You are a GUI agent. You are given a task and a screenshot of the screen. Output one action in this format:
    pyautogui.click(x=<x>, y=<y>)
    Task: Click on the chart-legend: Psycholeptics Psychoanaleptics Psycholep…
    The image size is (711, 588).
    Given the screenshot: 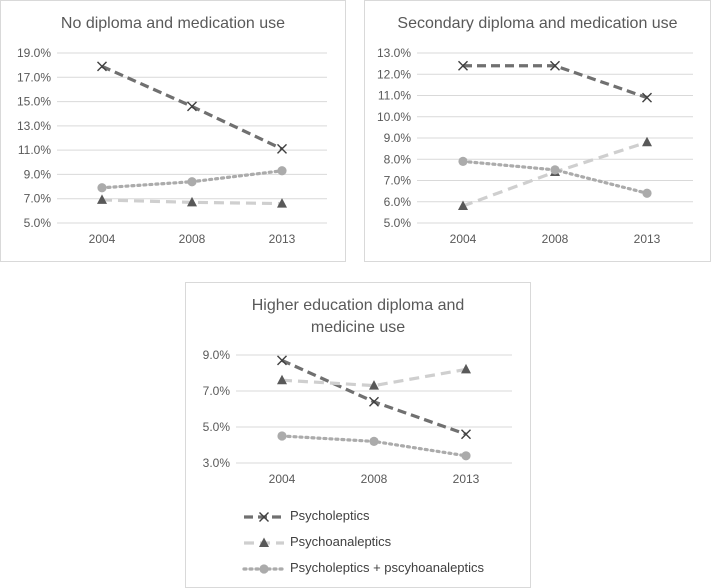 What is the action you would take?
    pyautogui.click(x=382, y=545)
    